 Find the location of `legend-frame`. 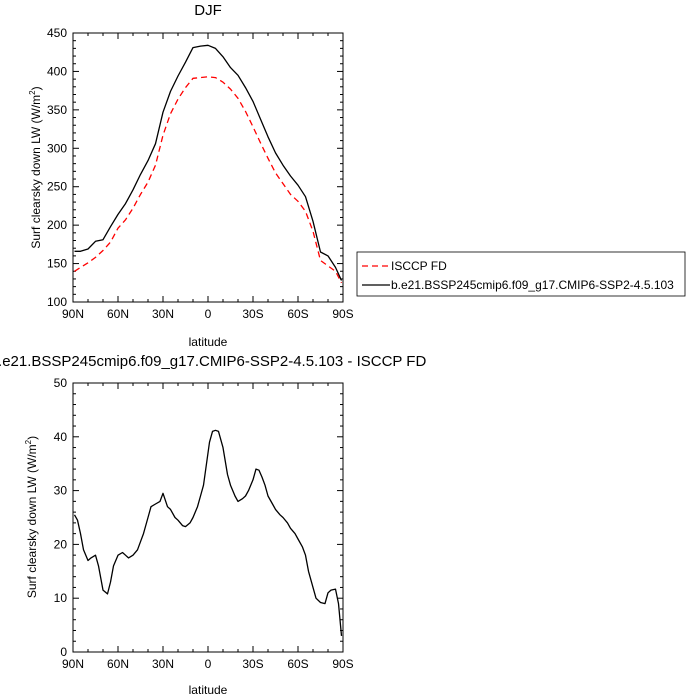

legend-frame is located at coordinates (521, 274).